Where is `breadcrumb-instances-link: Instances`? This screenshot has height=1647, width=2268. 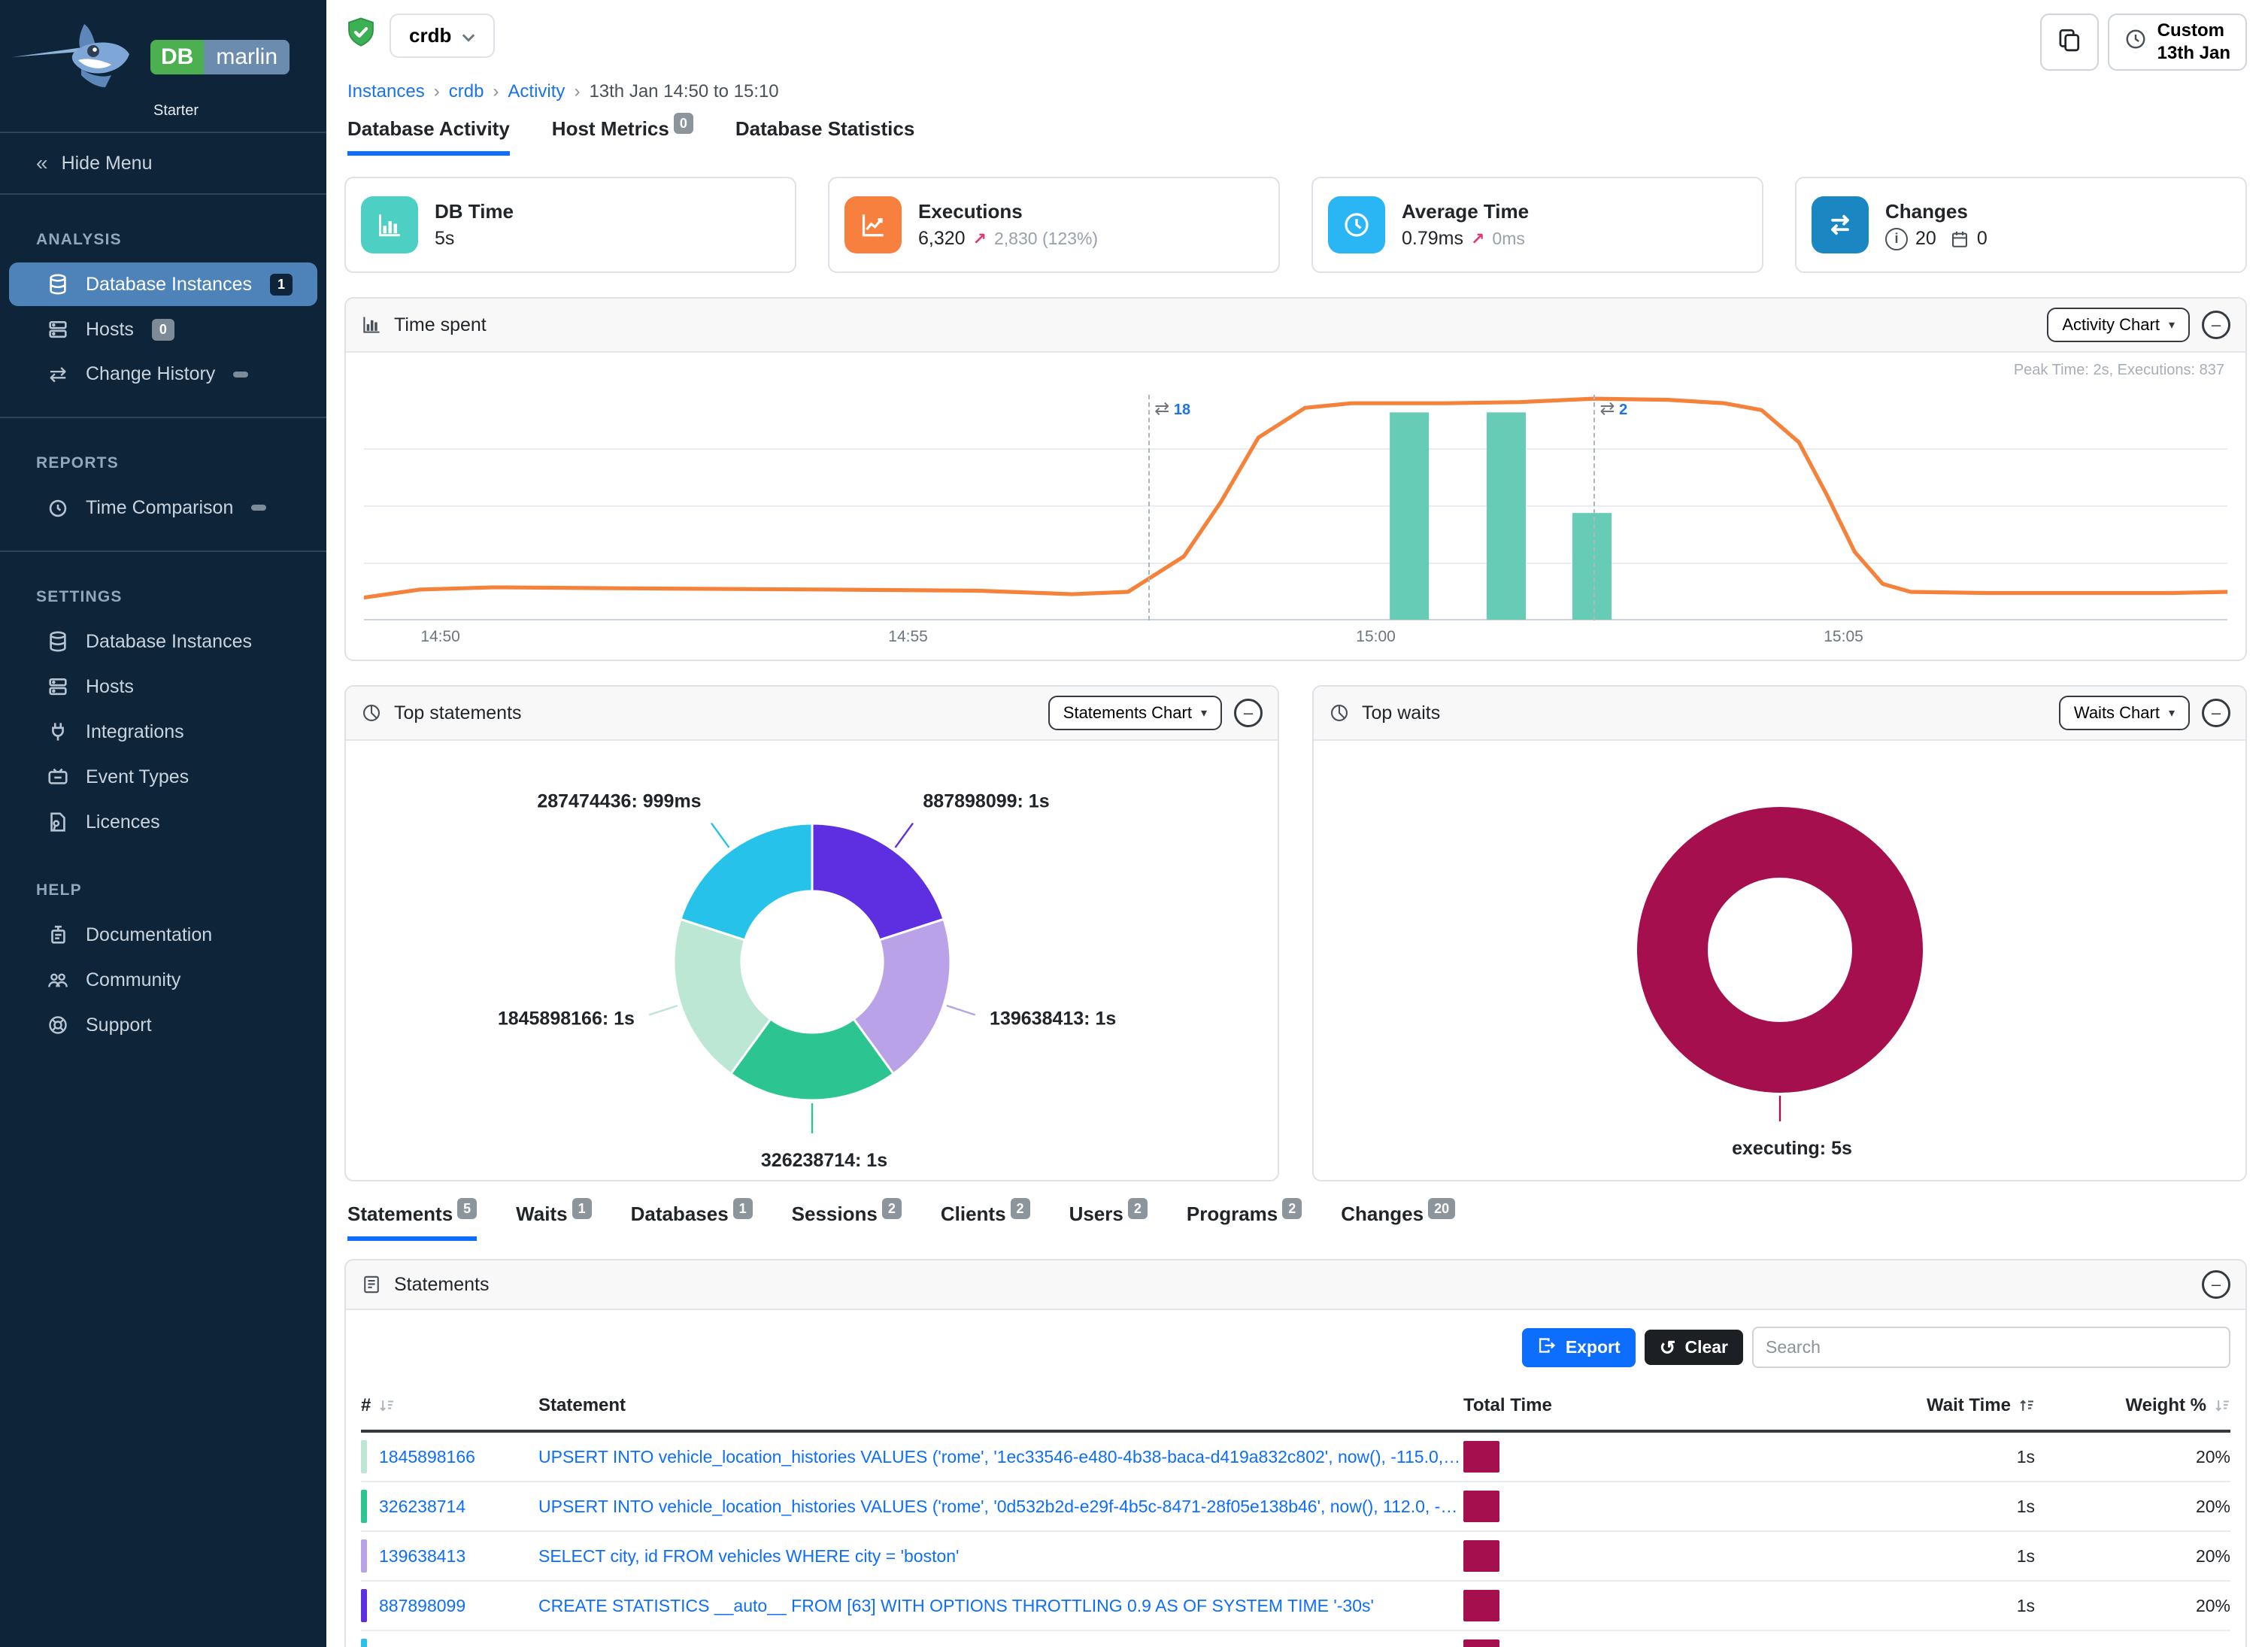
breadcrumb-instances-link: Instances is located at coordinates (386, 91).